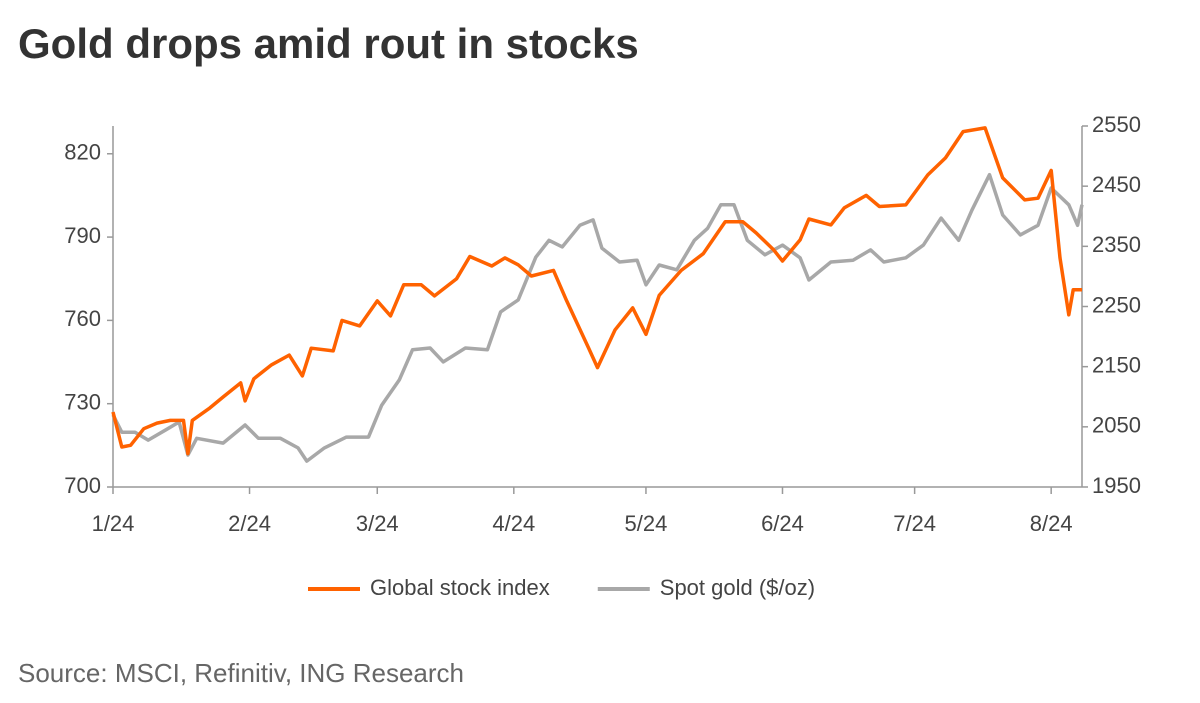 The image size is (1200, 703). Describe the element at coordinates (460, 587) in the screenshot. I see `legend-label: Global stock index` at that location.